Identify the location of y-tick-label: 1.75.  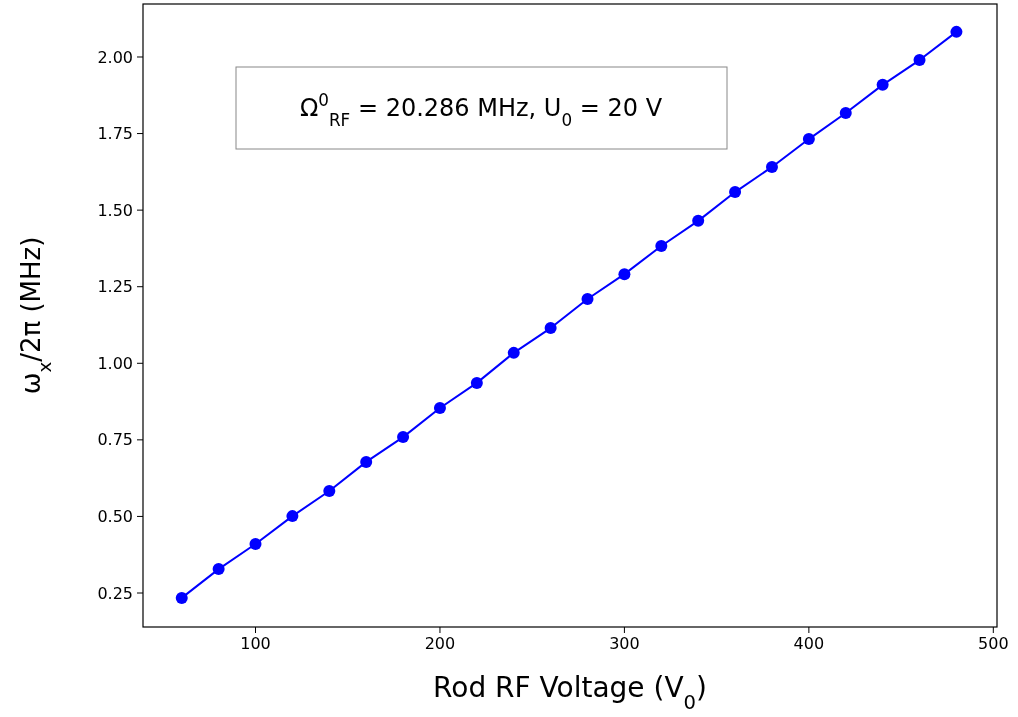
(115, 134).